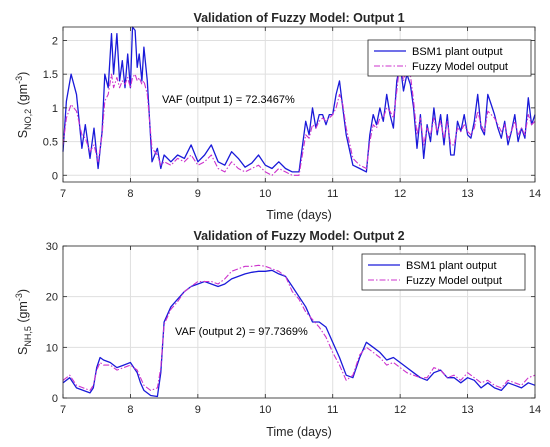 The width and height of the screenshot is (550, 447). What do you see at coordinates (55, 41) in the screenshot?
I see `y-tick-label: 2` at bounding box center [55, 41].